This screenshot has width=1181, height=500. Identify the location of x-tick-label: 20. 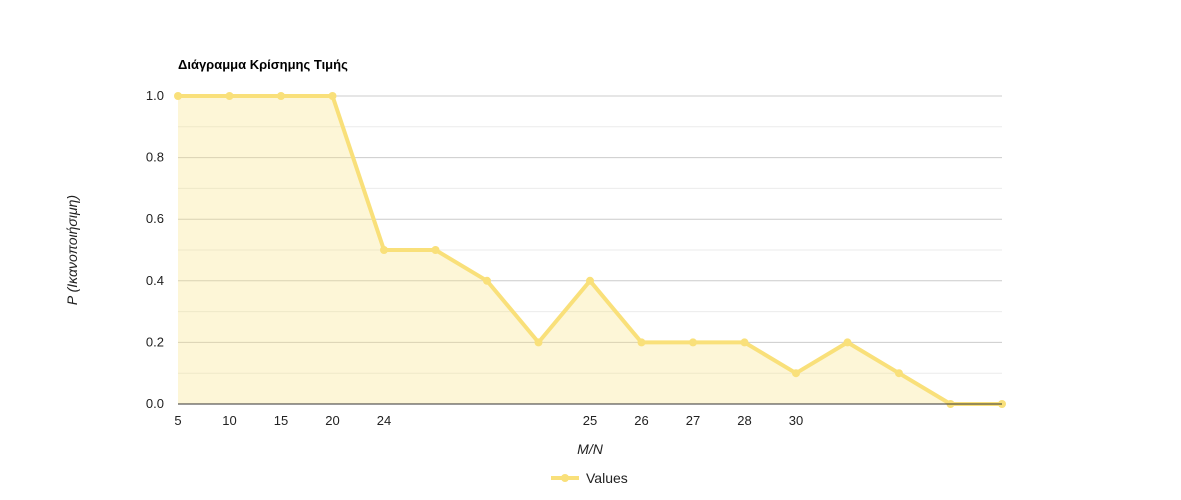
(332, 420).